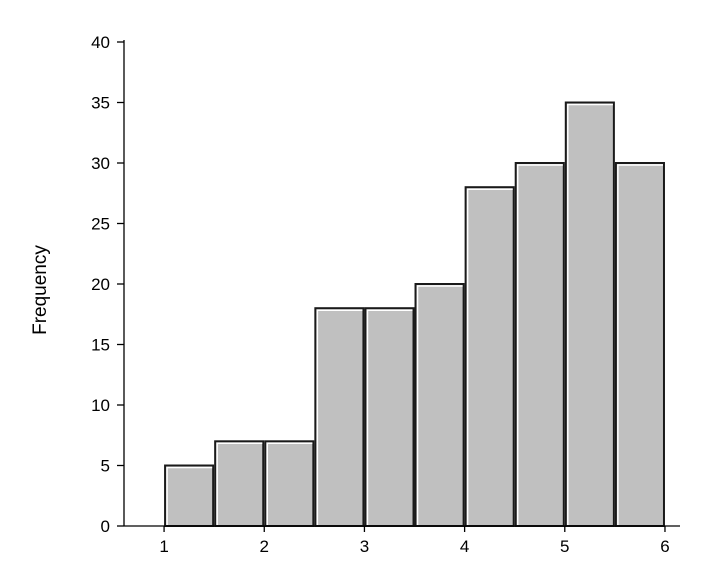 Image resolution: width=713 pixels, height=564 pixels. I want to click on y-tick-label: 20, so click(100, 284).